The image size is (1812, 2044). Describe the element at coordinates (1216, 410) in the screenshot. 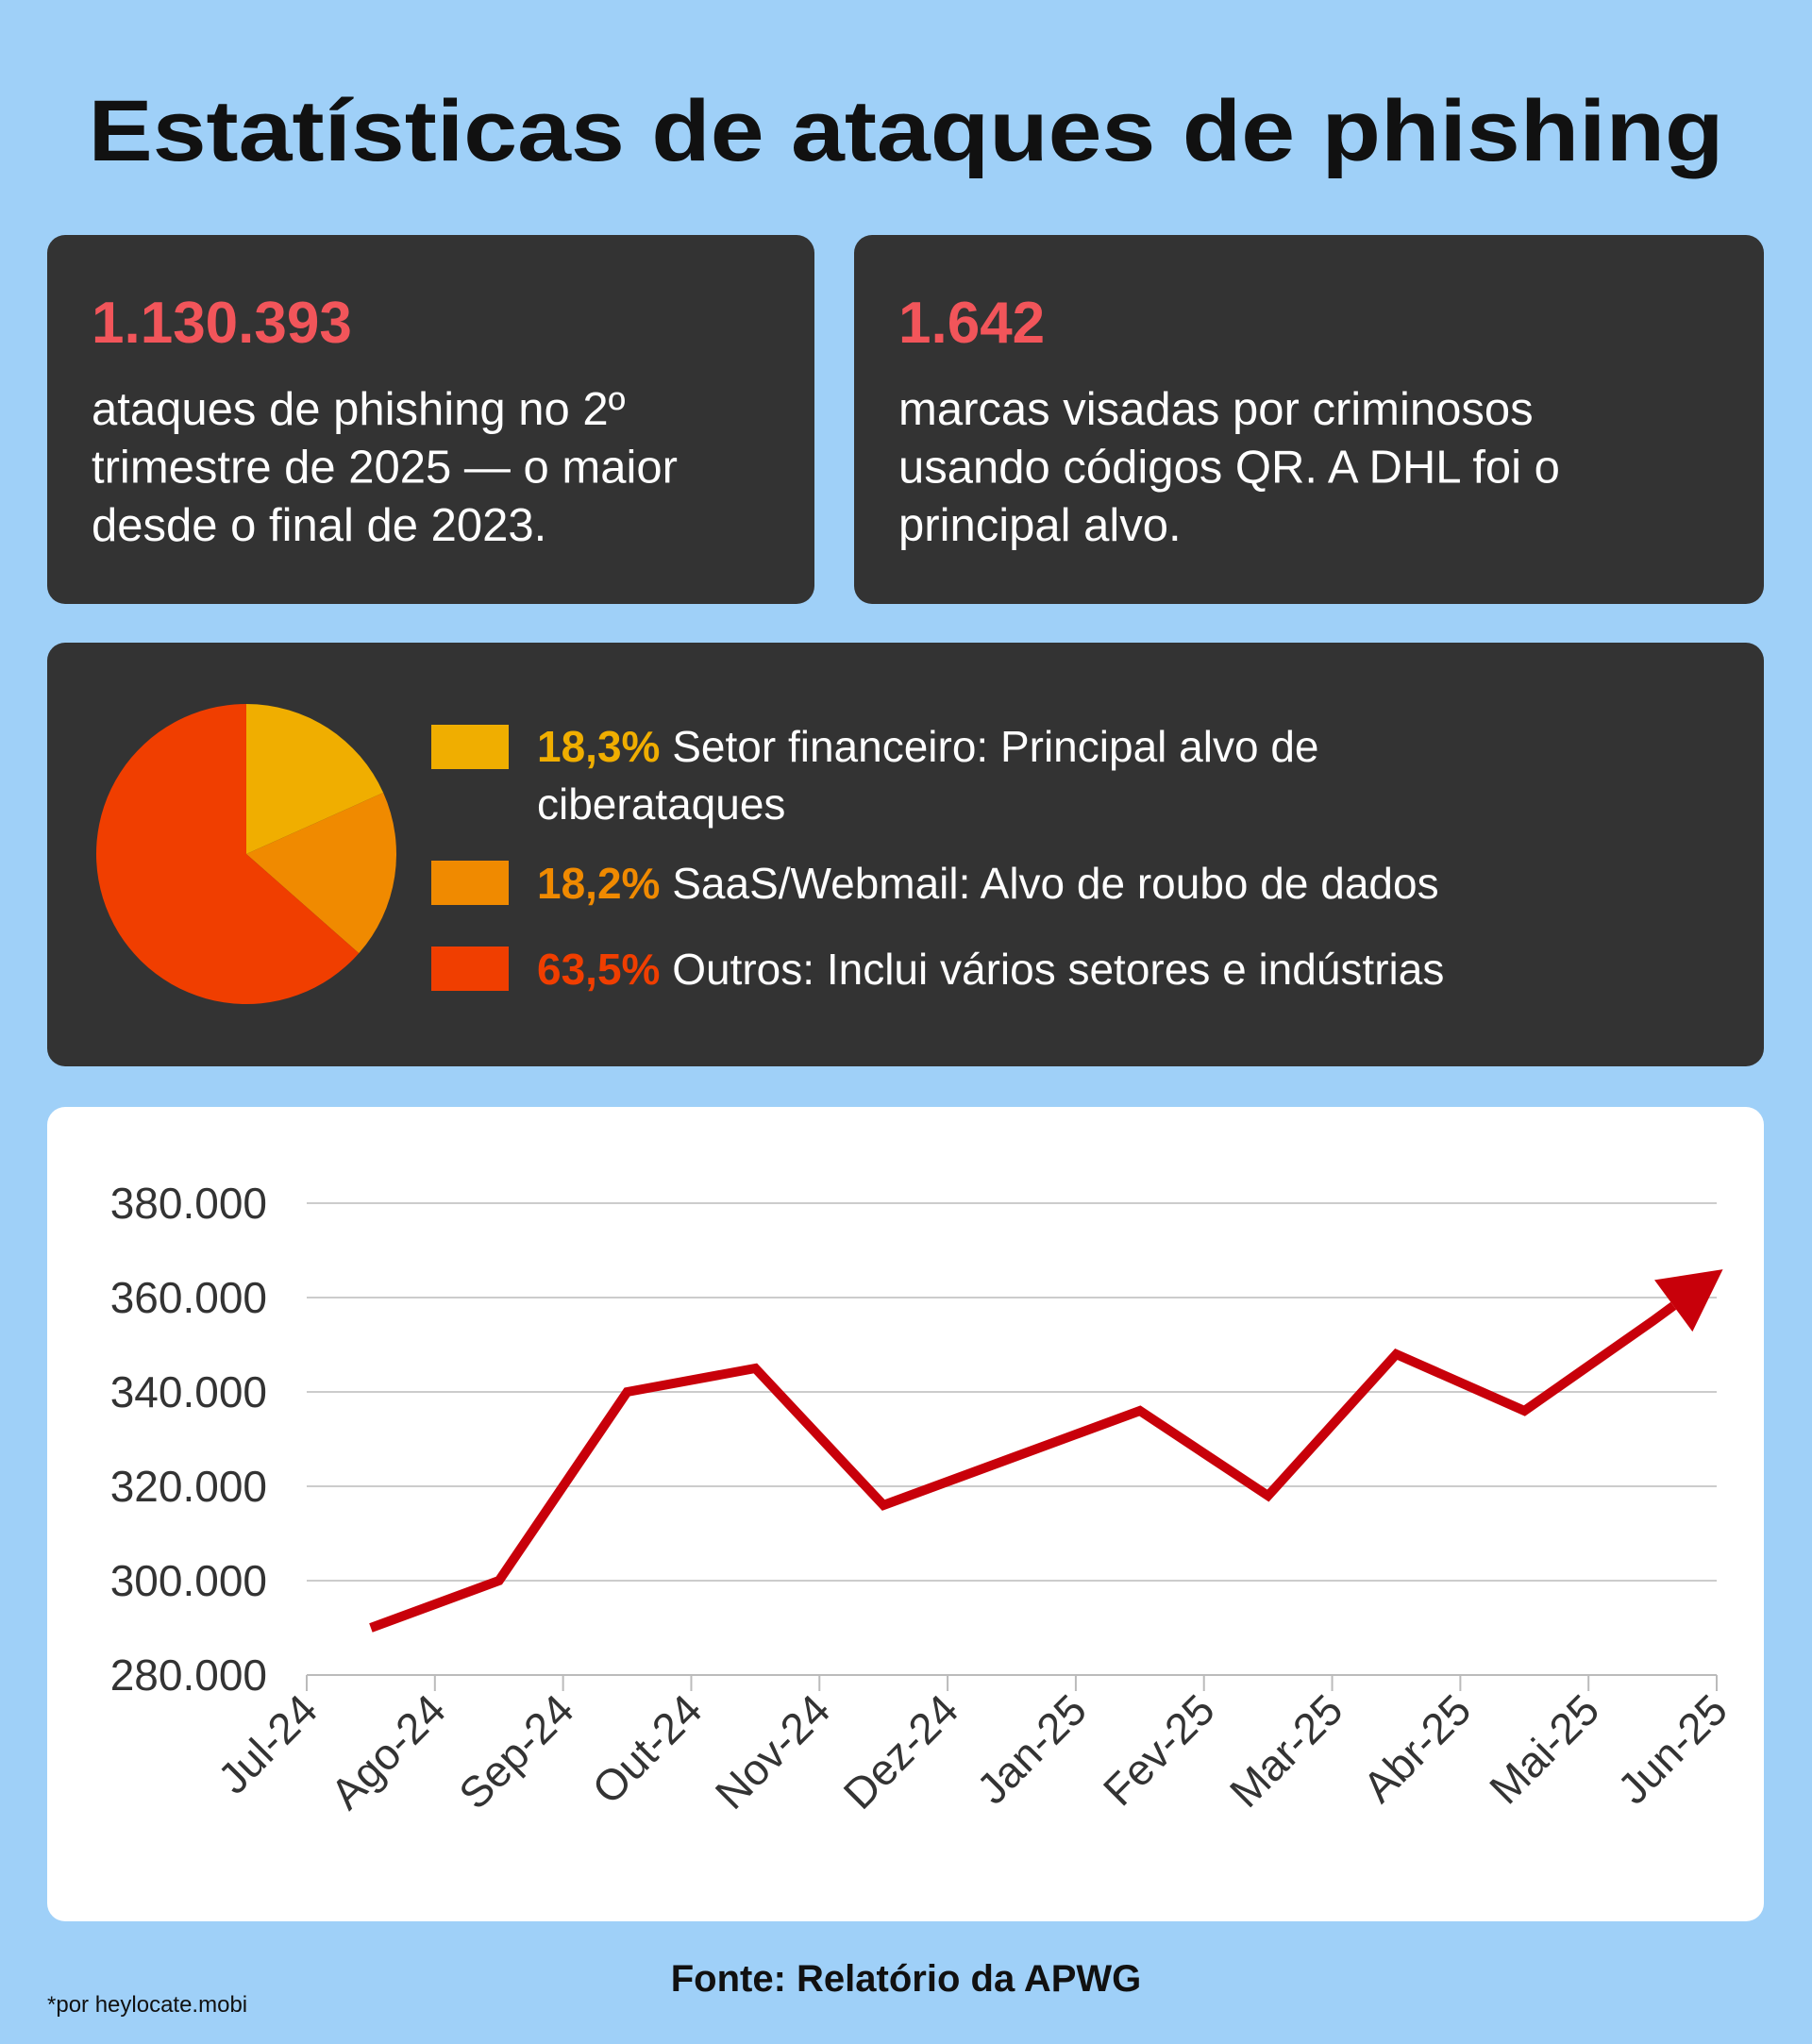

I see `stat-text: marcas visadas por criminosos` at that location.